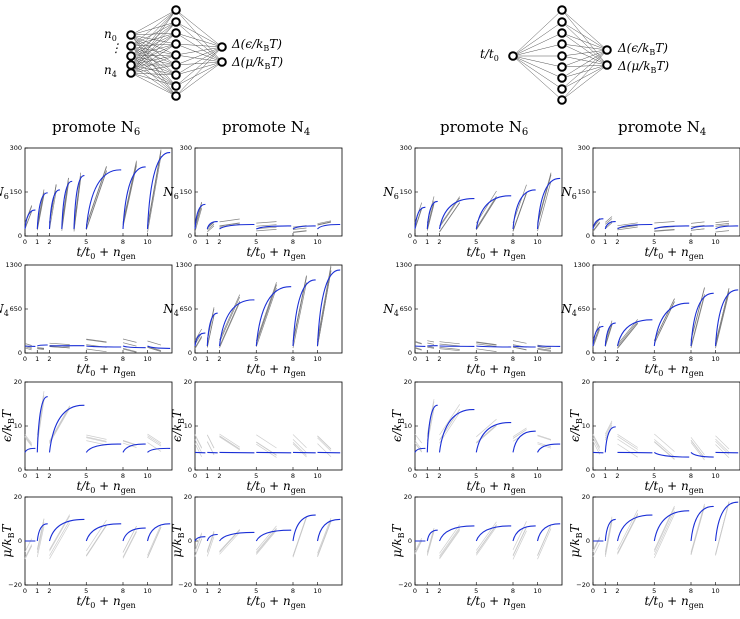  What do you see at coordinates (581, 265) in the screenshot?
I see `y-tick-label: 1300` at bounding box center [581, 265].